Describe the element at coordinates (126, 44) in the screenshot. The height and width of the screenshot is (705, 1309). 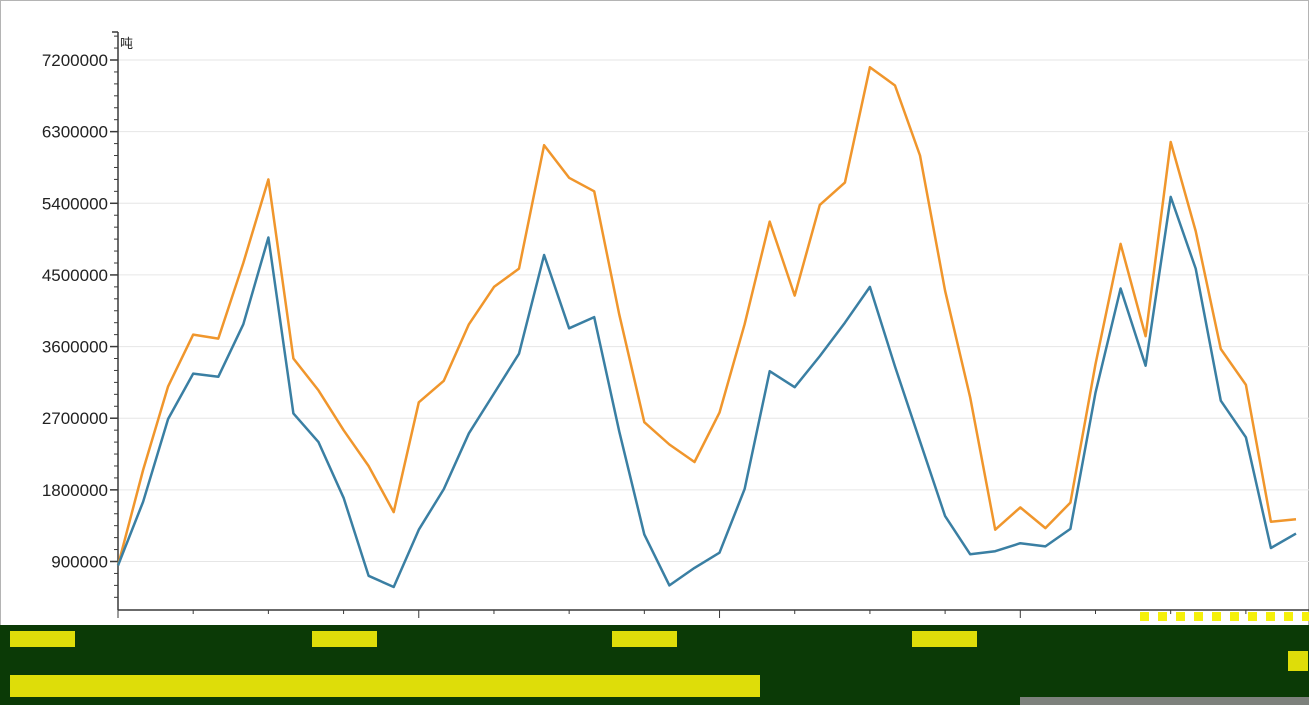
I see `y-axis-unit-label: 吨` at that location.